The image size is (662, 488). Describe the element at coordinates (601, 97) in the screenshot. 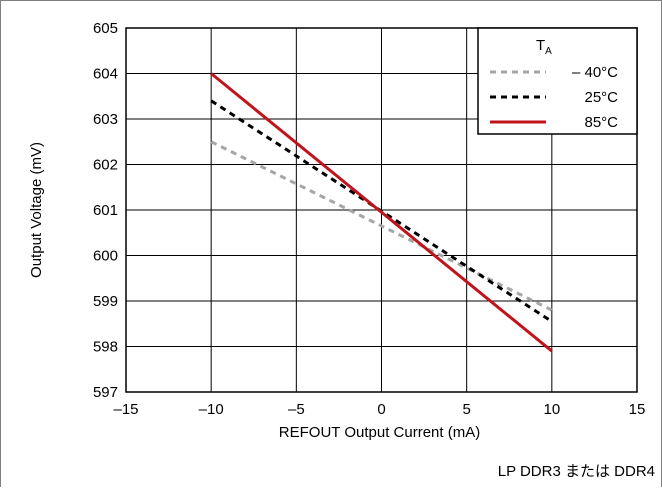

I see `legend-label-1: 25°C` at that location.